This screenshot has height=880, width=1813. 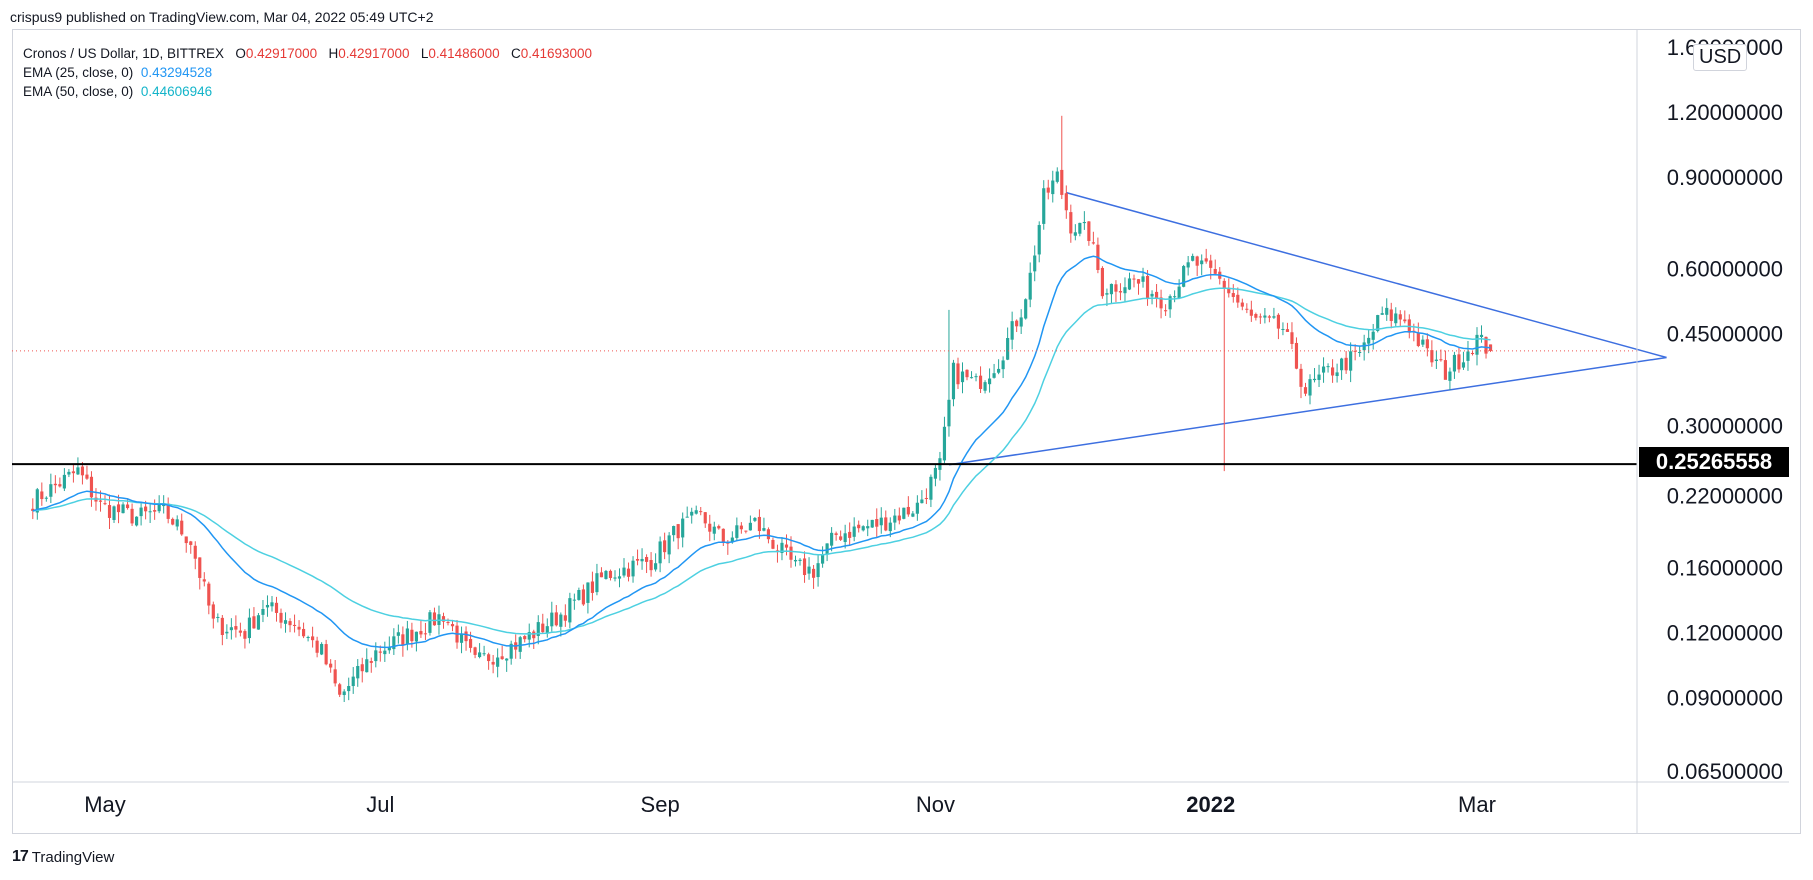 I want to click on x-tick-label: Jul, so click(x=380, y=804).